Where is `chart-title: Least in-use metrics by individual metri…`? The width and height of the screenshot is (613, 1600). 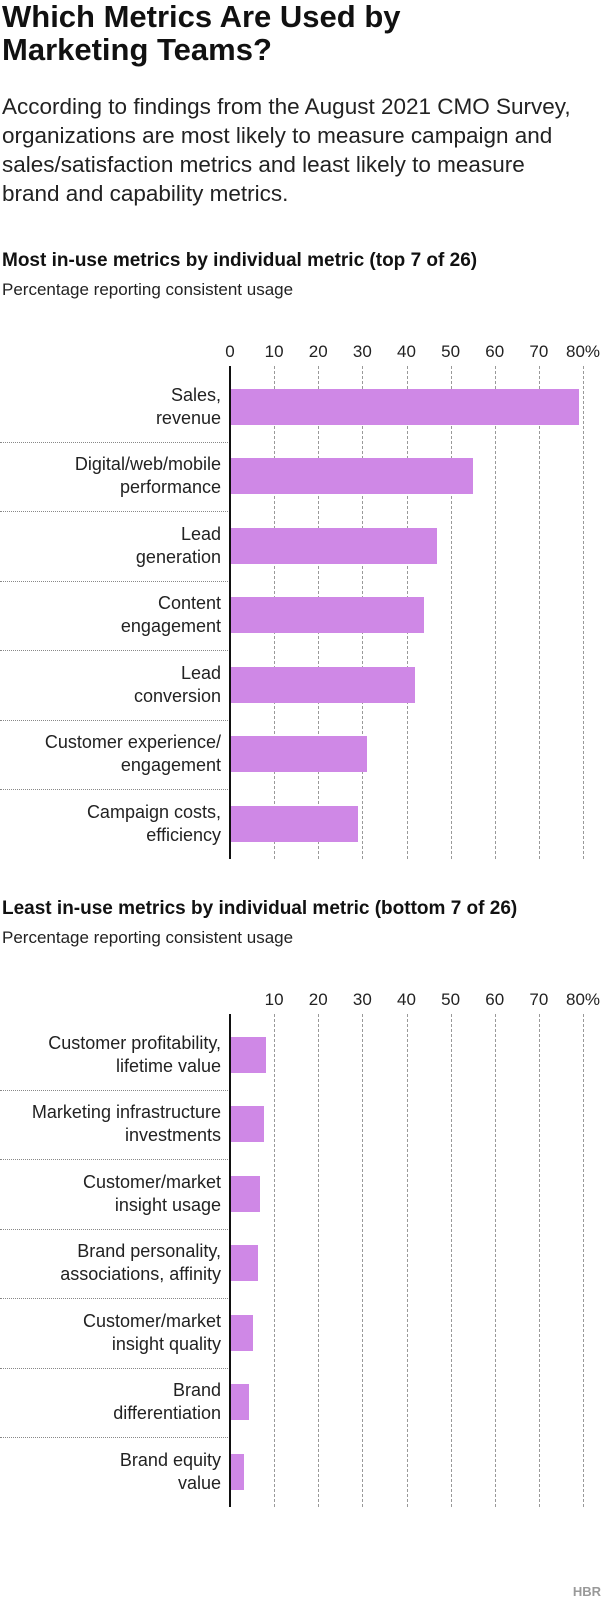 chart-title: Least in-use metrics by individual metri… is located at coordinates (260, 908).